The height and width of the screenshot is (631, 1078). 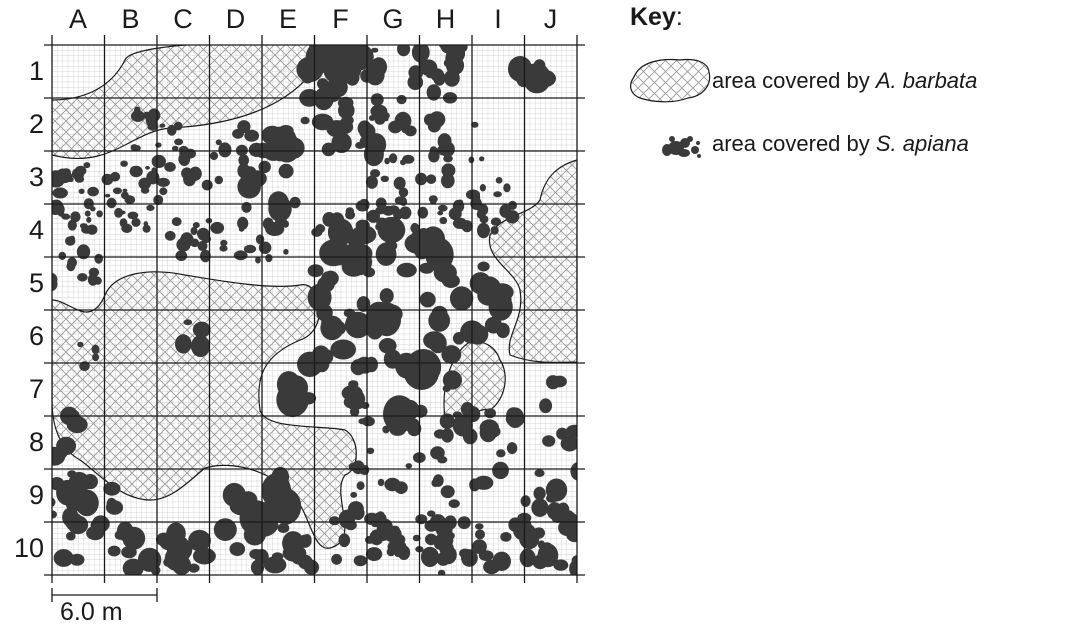 What do you see at coordinates (653, 17) in the screenshot?
I see `key-title-text: Key` at bounding box center [653, 17].